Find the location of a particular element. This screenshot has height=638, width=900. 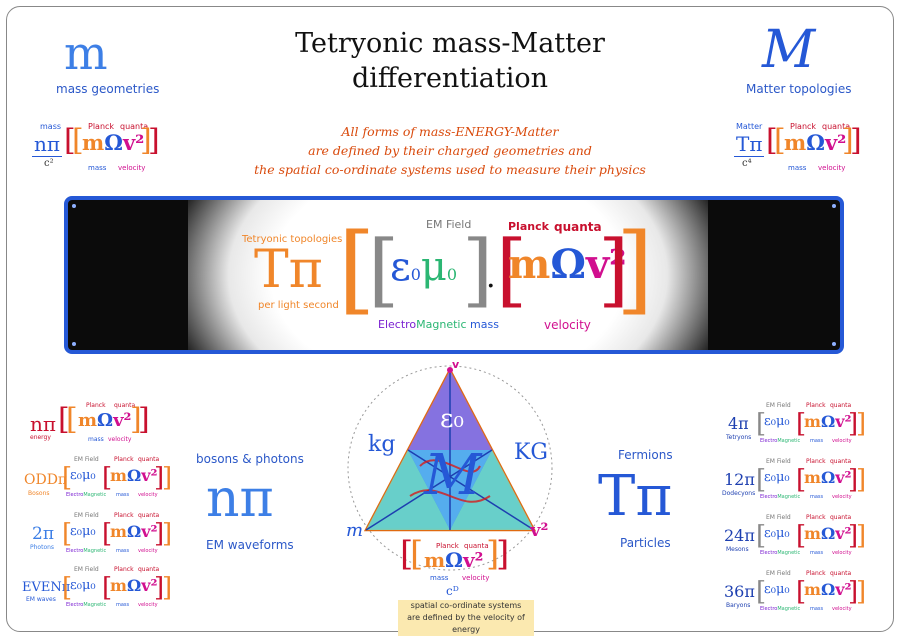

bosons-title: bosons & photons is located at coordinates (250, 459).